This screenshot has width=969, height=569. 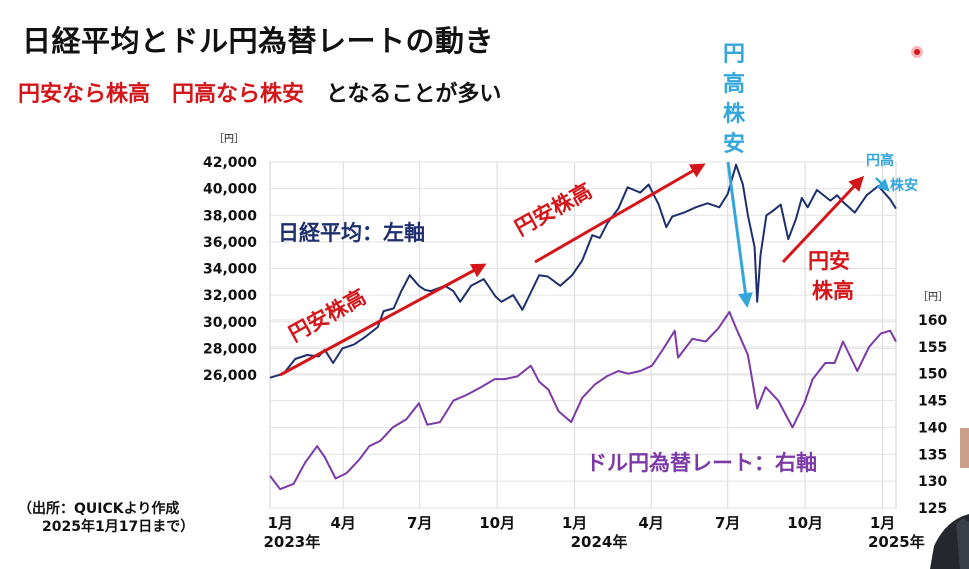 I want to click on annotation-strong-yen-1: 円高, so click(x=880, y=160).